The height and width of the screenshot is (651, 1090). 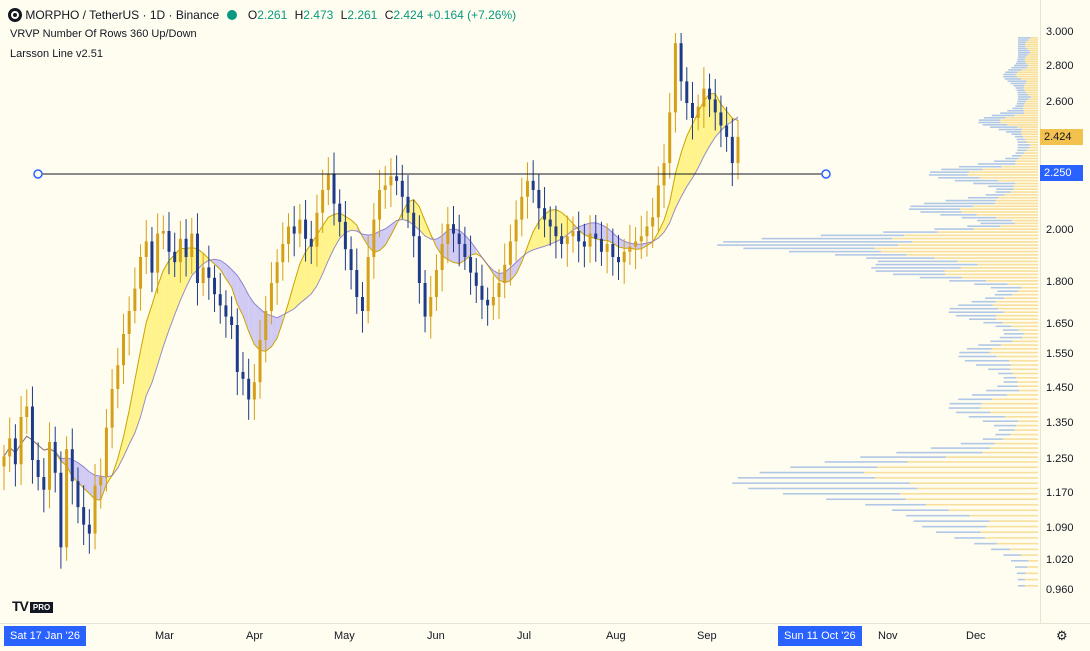 I want to click on time-axis, so click(x=545, y=637).